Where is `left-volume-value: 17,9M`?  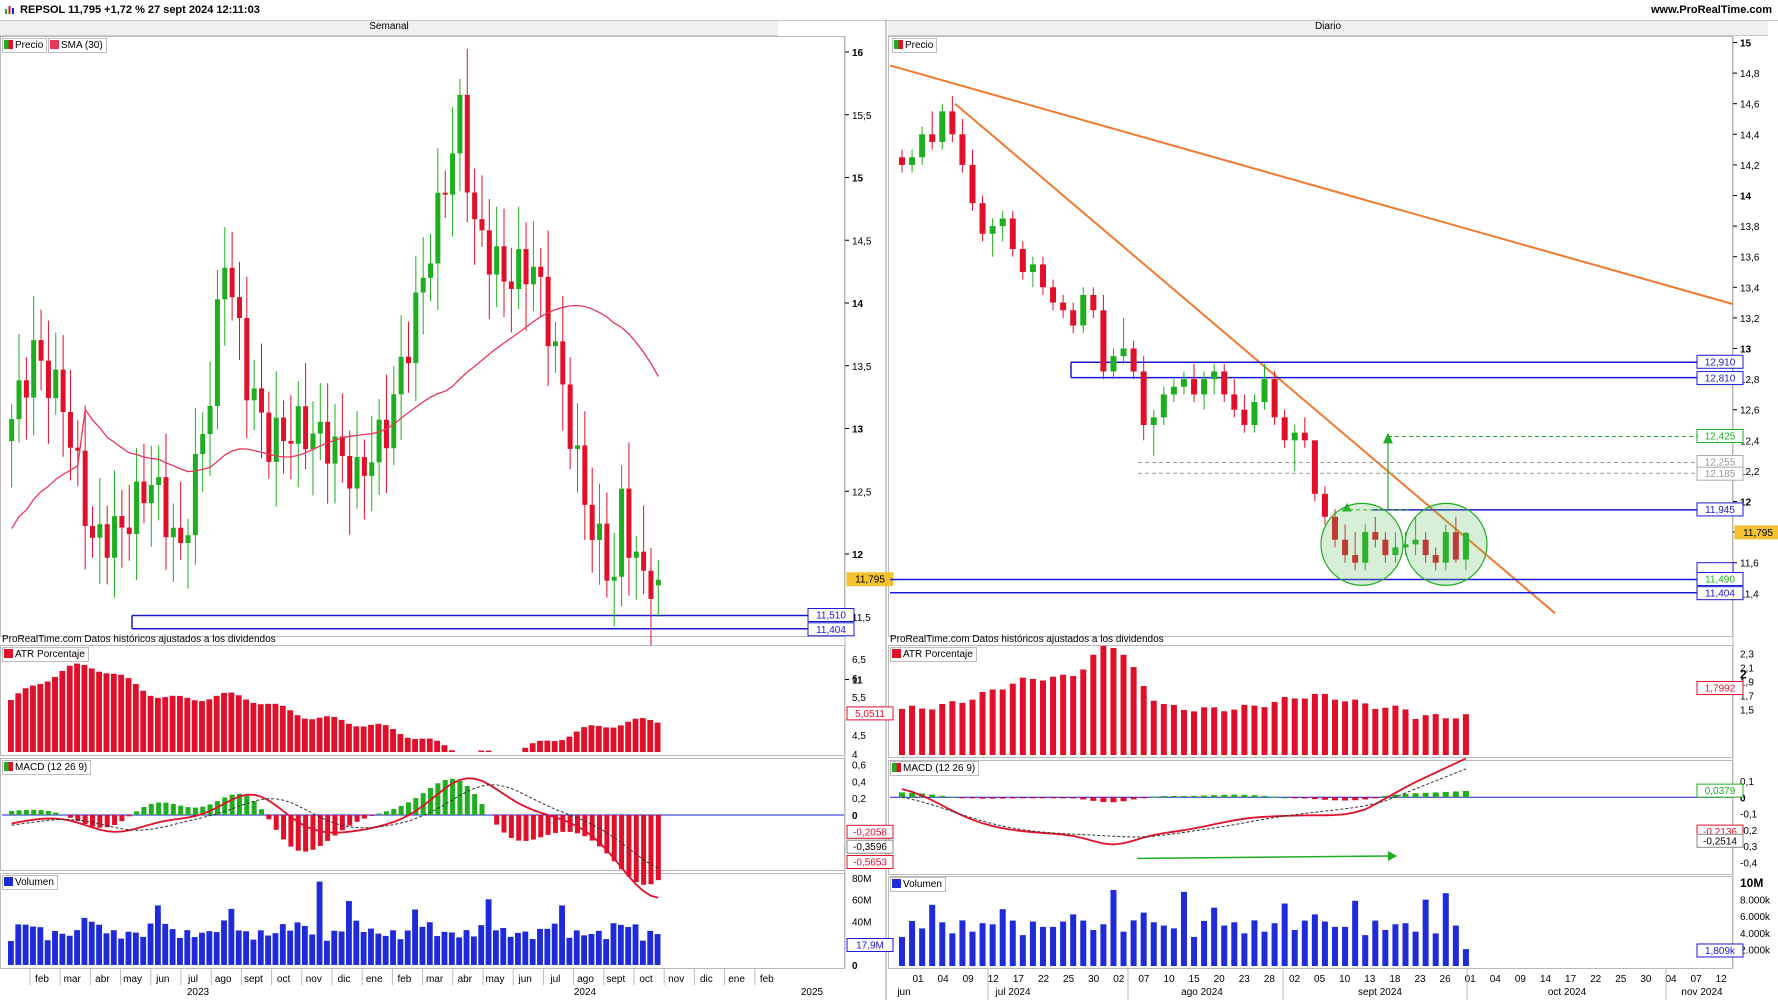 left-volume-value: 17,9M is located at coordinates (870, 945).